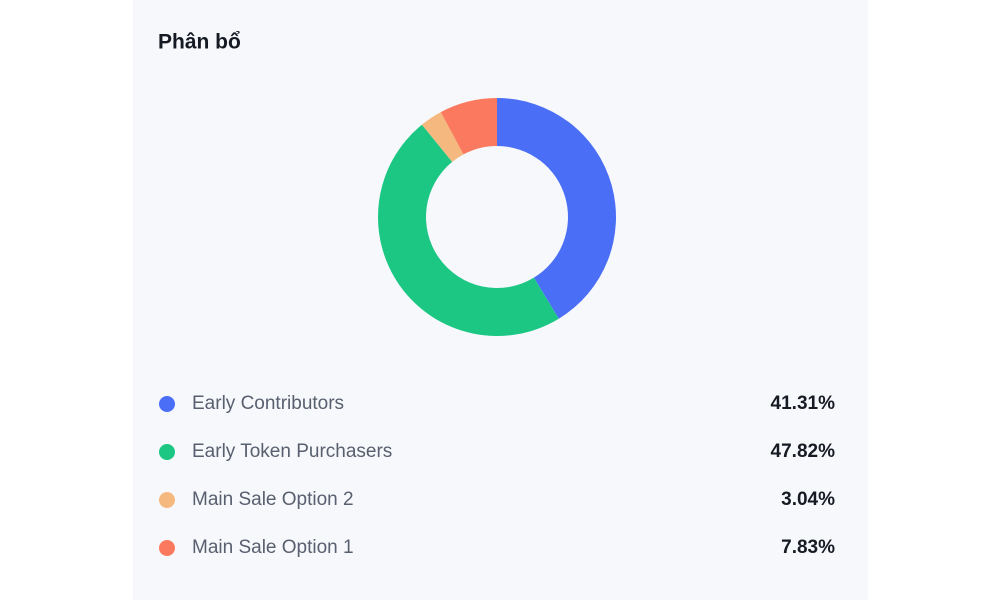 The width and height of the screenshot is (1000, 600). Describe the element at coordinates (273, 547) in the screenshot. I see `legend-label: Main Sale Option 1` at that location.